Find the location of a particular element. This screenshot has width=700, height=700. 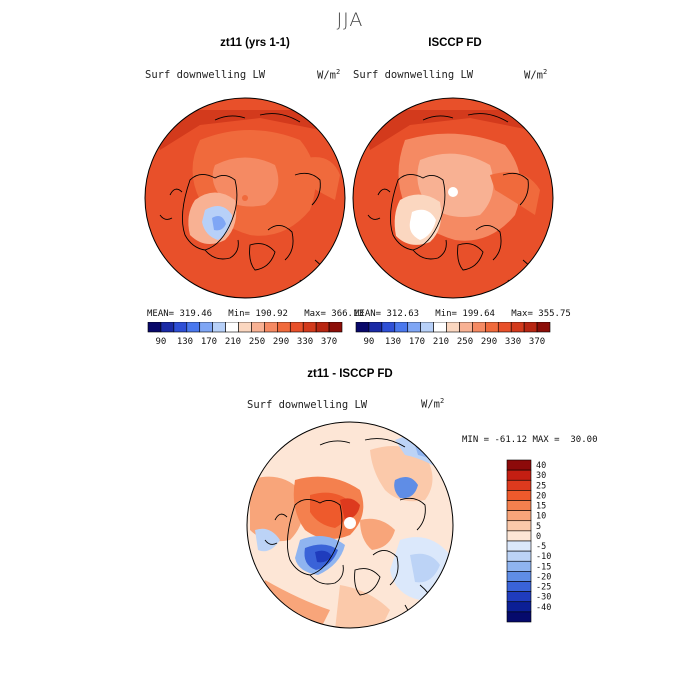

panel1-colorbar-tick-label: 170 is located at coordinates (209, 342).